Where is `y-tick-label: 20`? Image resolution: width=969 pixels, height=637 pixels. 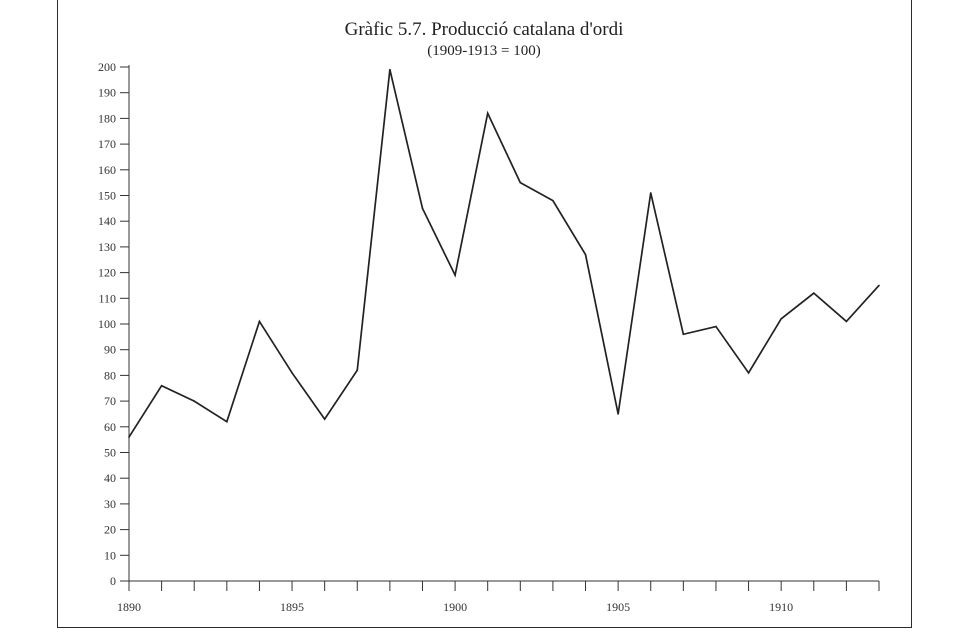
y-tick-label: 20 is located at coordinates (110, 530).